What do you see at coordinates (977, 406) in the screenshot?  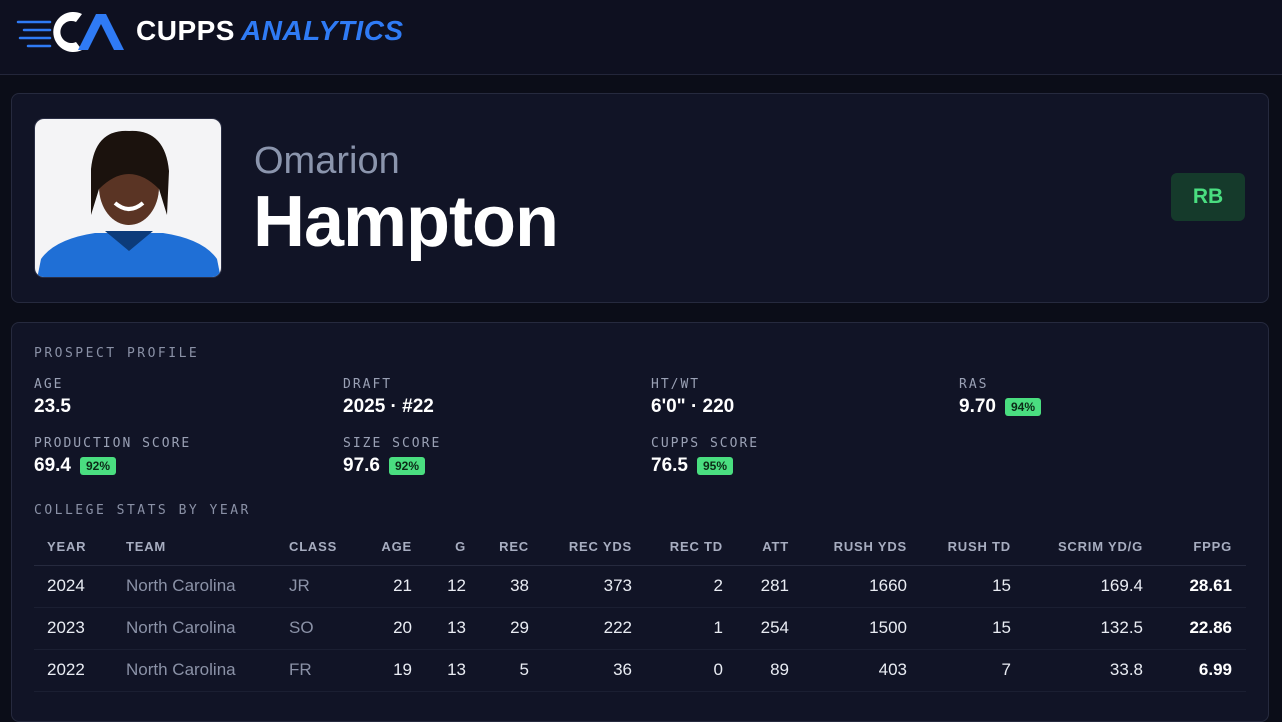 I see `metric-value: 9.70` at bounding box center [977, 406].